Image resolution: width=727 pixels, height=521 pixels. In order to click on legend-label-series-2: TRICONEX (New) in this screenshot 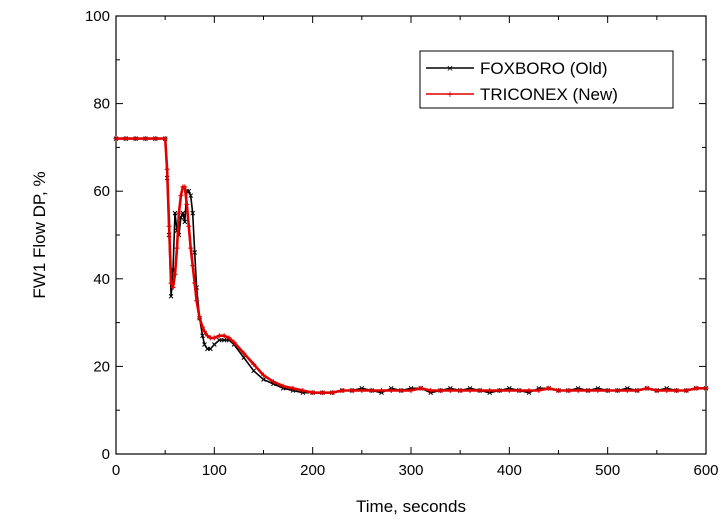, I will do `click(549, 94)`.